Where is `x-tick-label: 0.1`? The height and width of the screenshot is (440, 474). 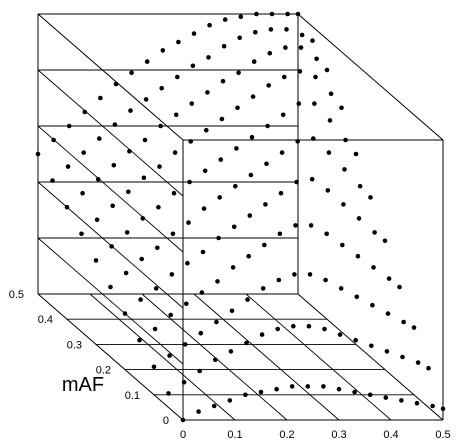
x-tick-label: 0.1 is located at coordinates (234, 434).